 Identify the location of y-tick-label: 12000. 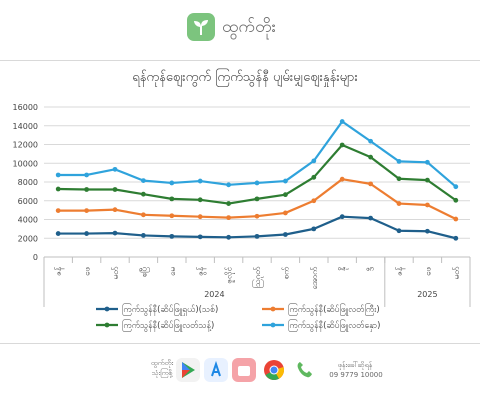
(25, 145).